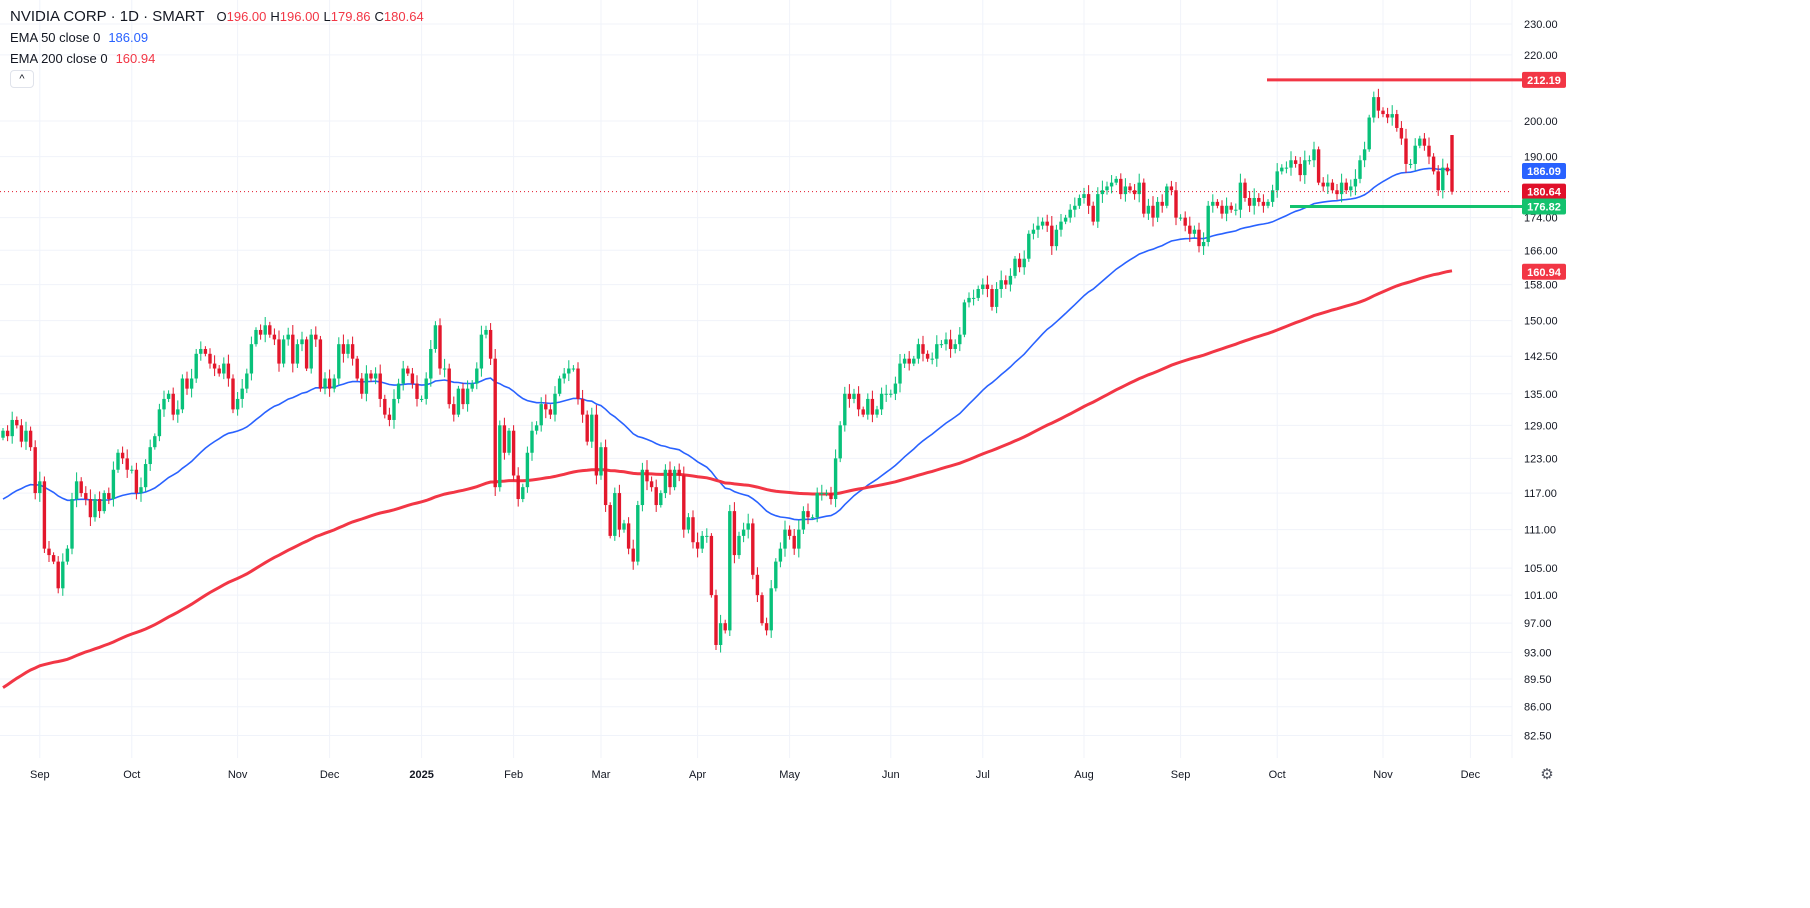 The image size is (1810, 908). Describe the element at coordinates (217, 58) in the screenshot. I see `ema200-legend: EMA 200 close 0 160.94` at that location.